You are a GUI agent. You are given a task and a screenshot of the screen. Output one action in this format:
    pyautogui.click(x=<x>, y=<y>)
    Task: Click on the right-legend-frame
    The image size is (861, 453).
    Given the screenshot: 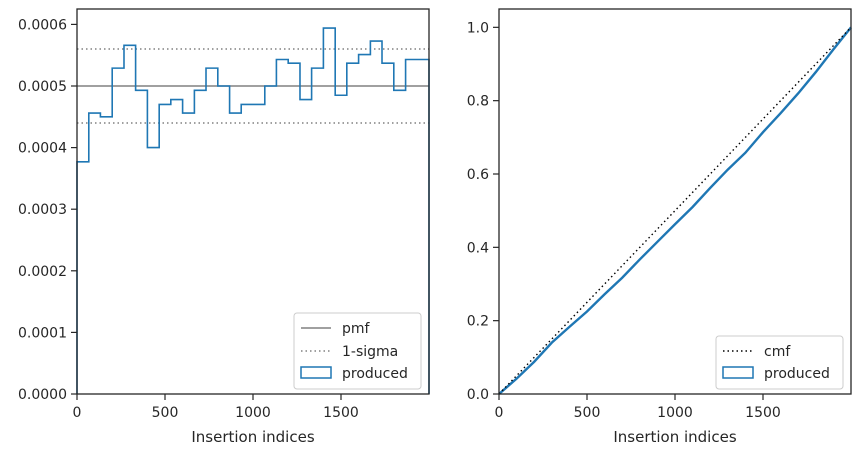 What is the action you would take?
    pyautogui.click(x=779, y=362)
    